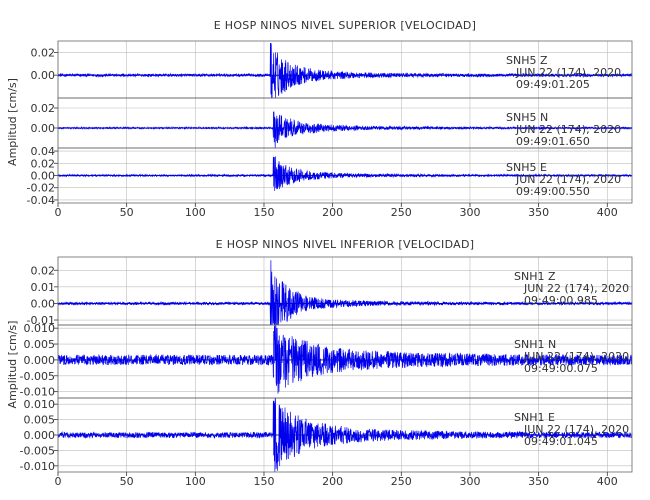  Describe the element at coordinates (43, 151) in the screenshot. I see `y-tick-label: 0.04` at that location.